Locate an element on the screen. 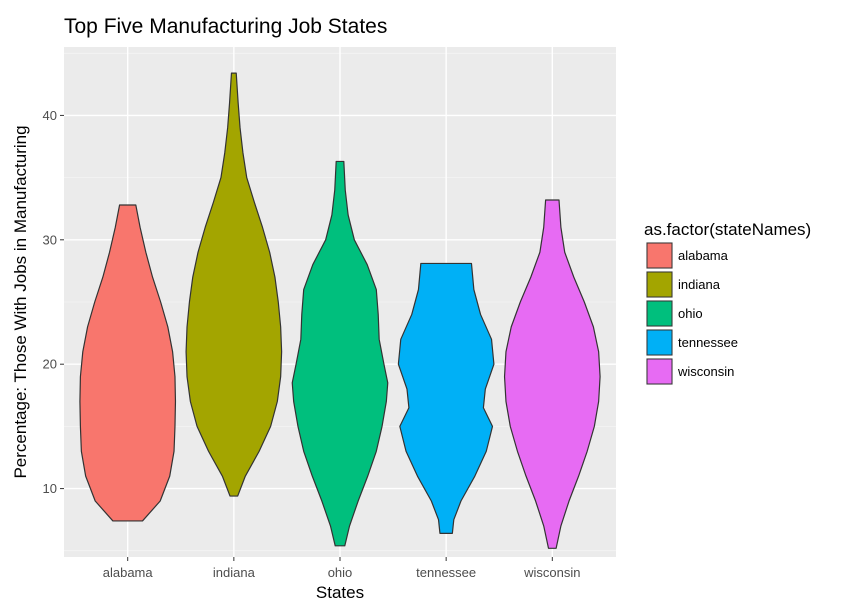 This screenshot has height=612, width=860. violin-ohio is located at coordinates (340, 353).